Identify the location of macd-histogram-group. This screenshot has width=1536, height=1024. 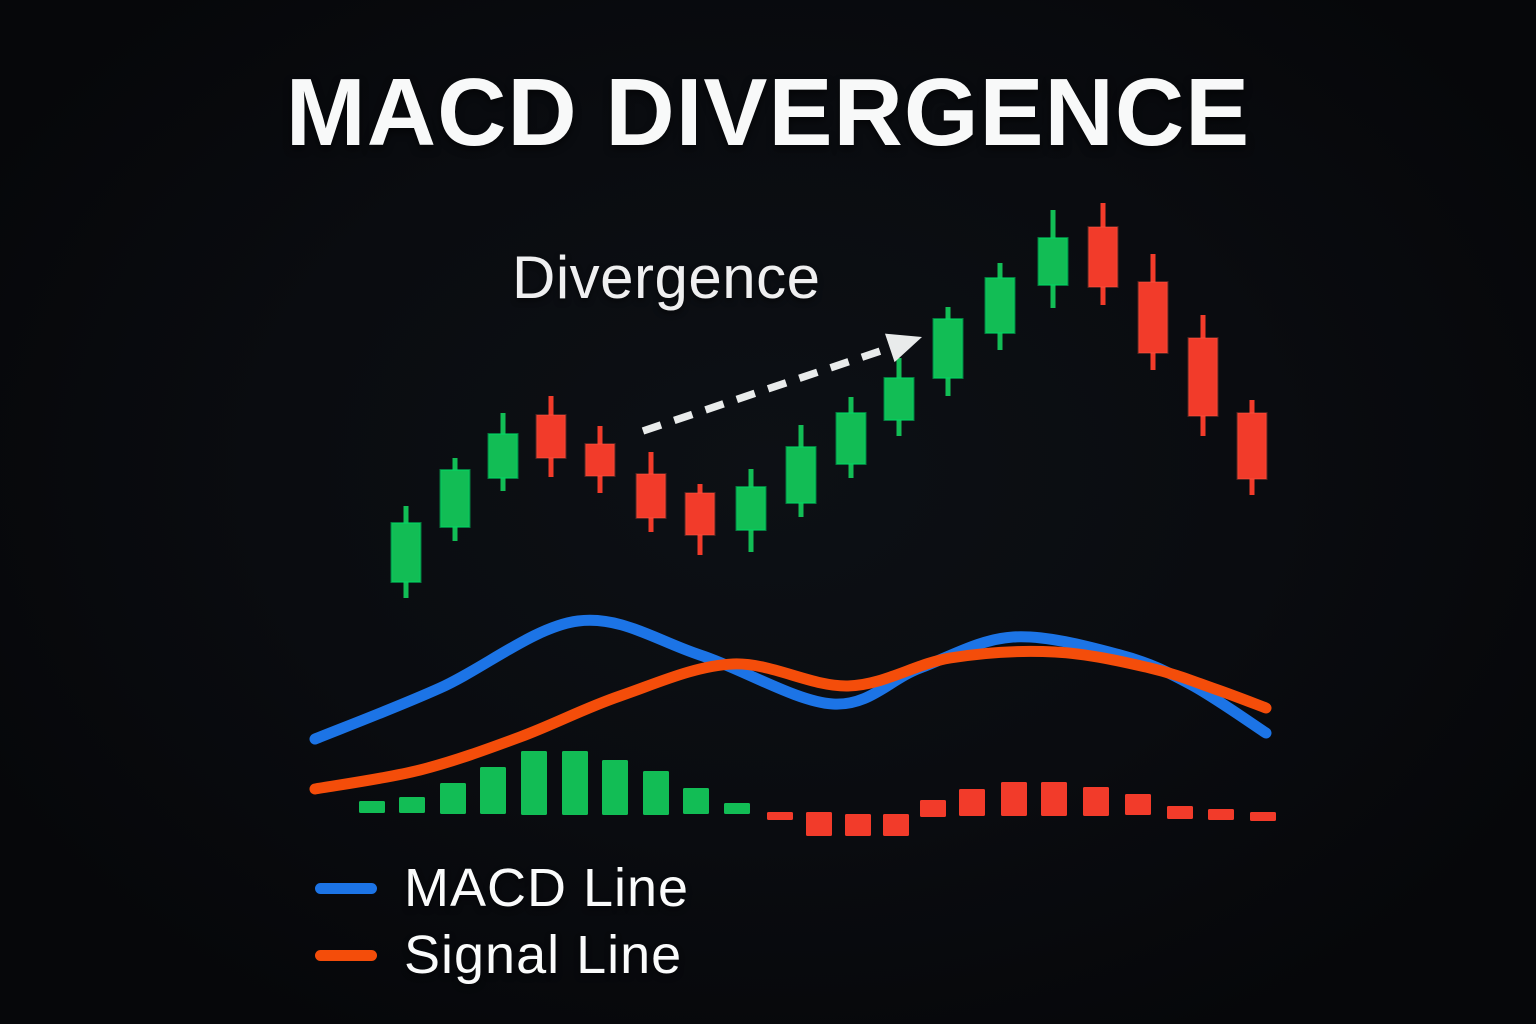
(817, 793).